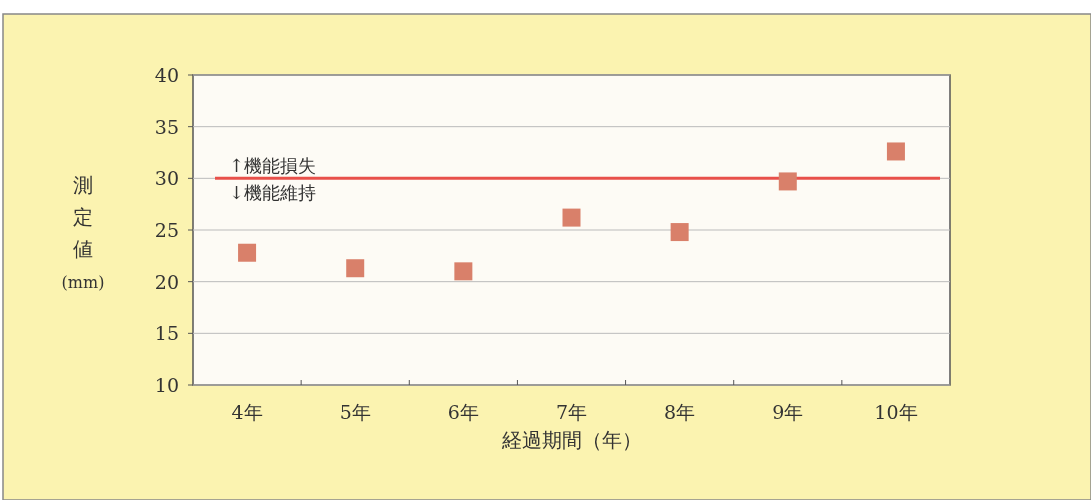  I want to click on x-axis-title: 経過期間（年）, so click(571, 440).